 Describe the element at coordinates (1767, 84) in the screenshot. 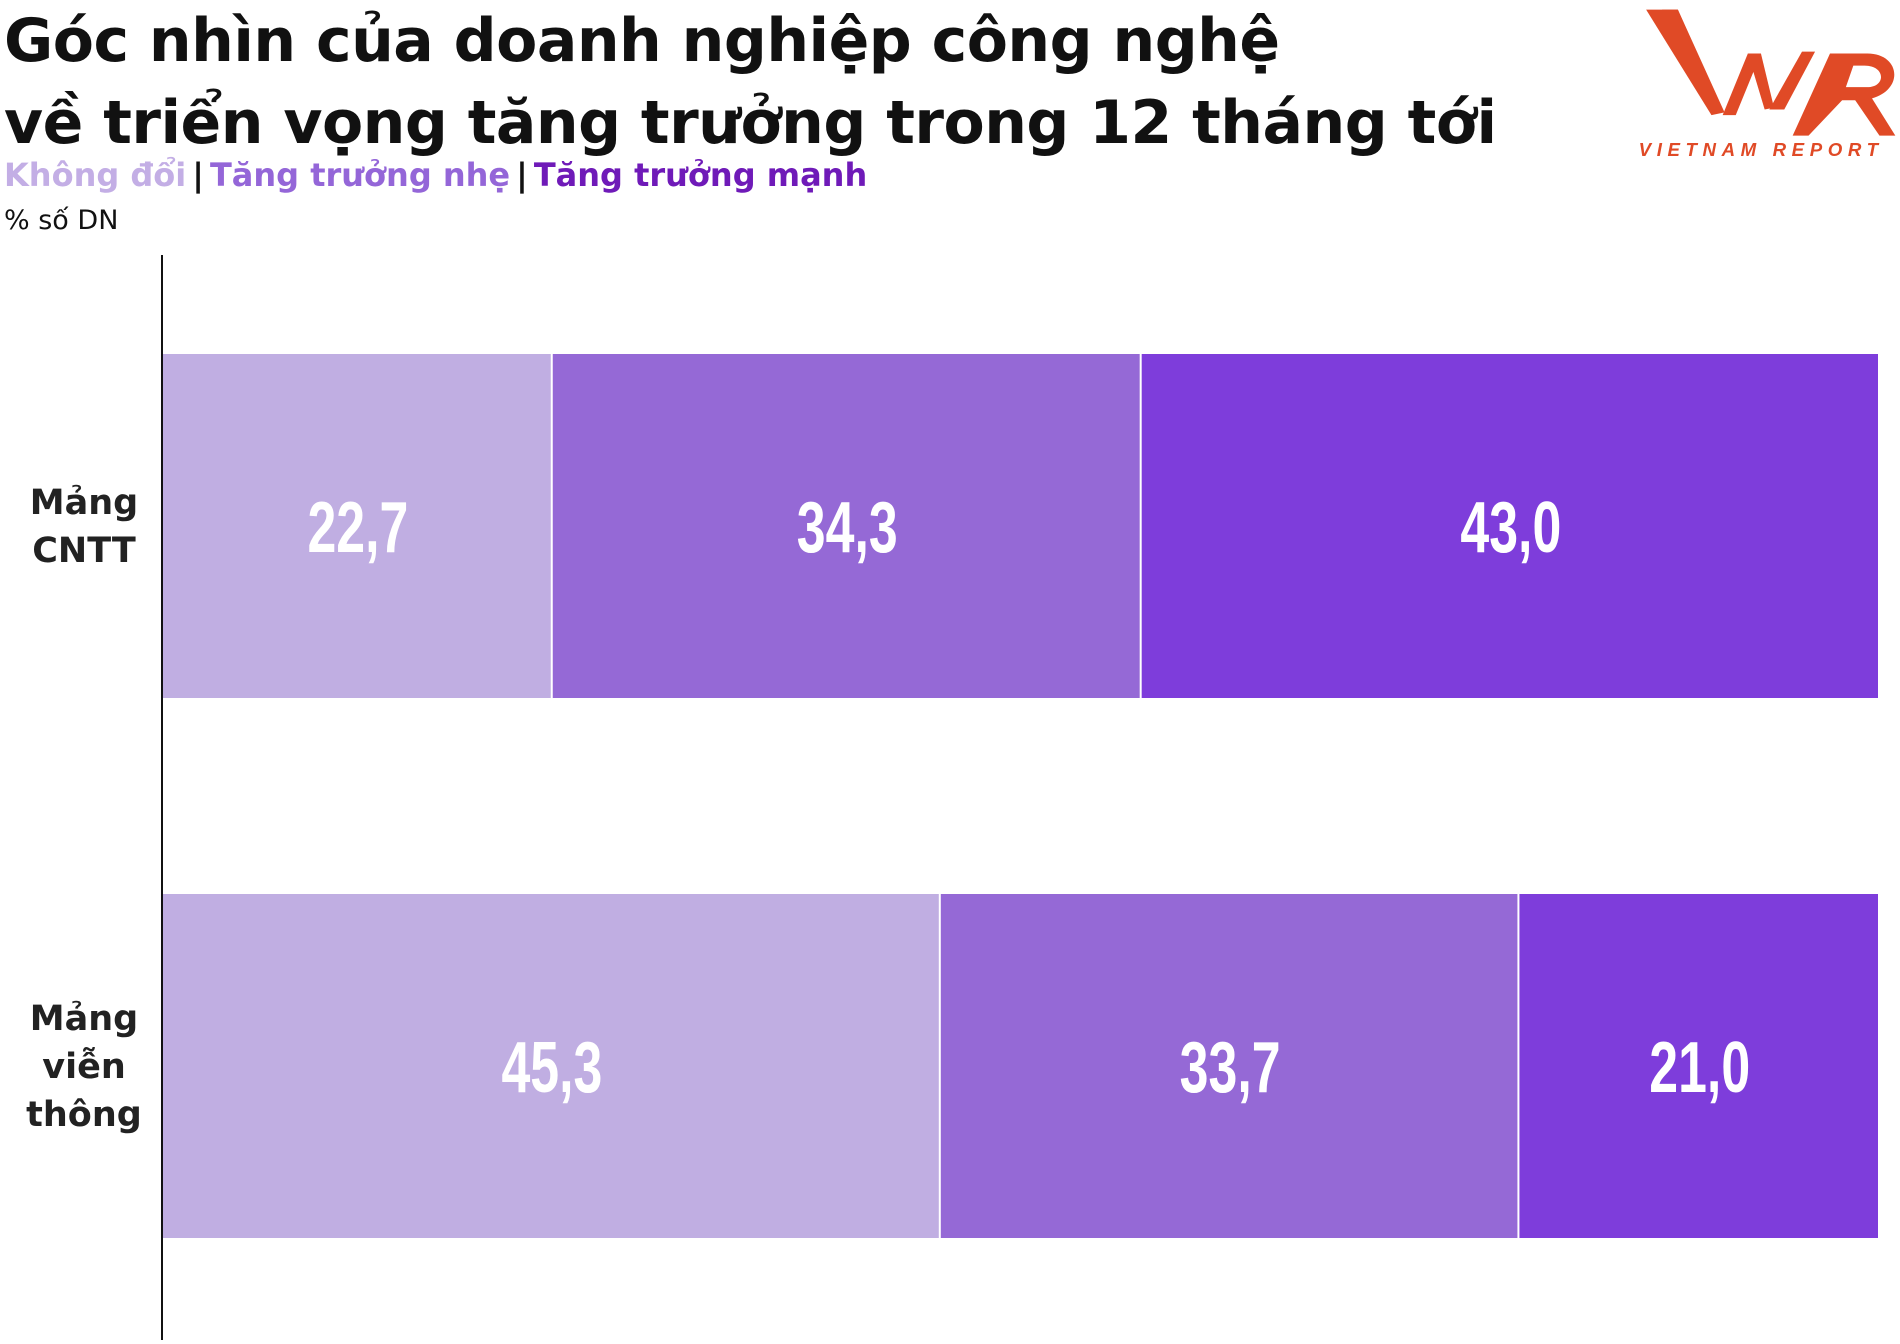

I see `vnr-logo: VIETNAM REPORT` at that location.